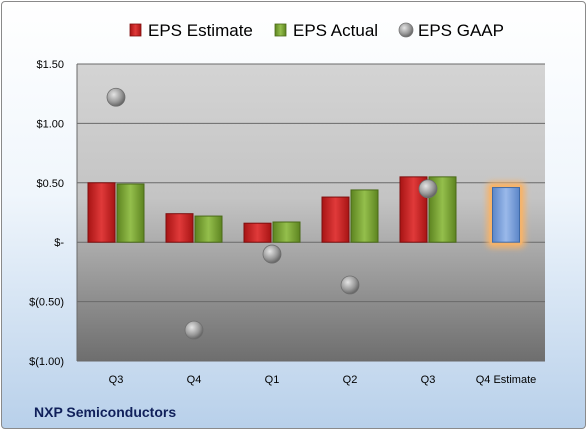 The image size is (587, 430). What do you see at coordinates (50, 184) in the screenshot?
I see `y-tick-label: $0.50` at bounding box center [50, 184].